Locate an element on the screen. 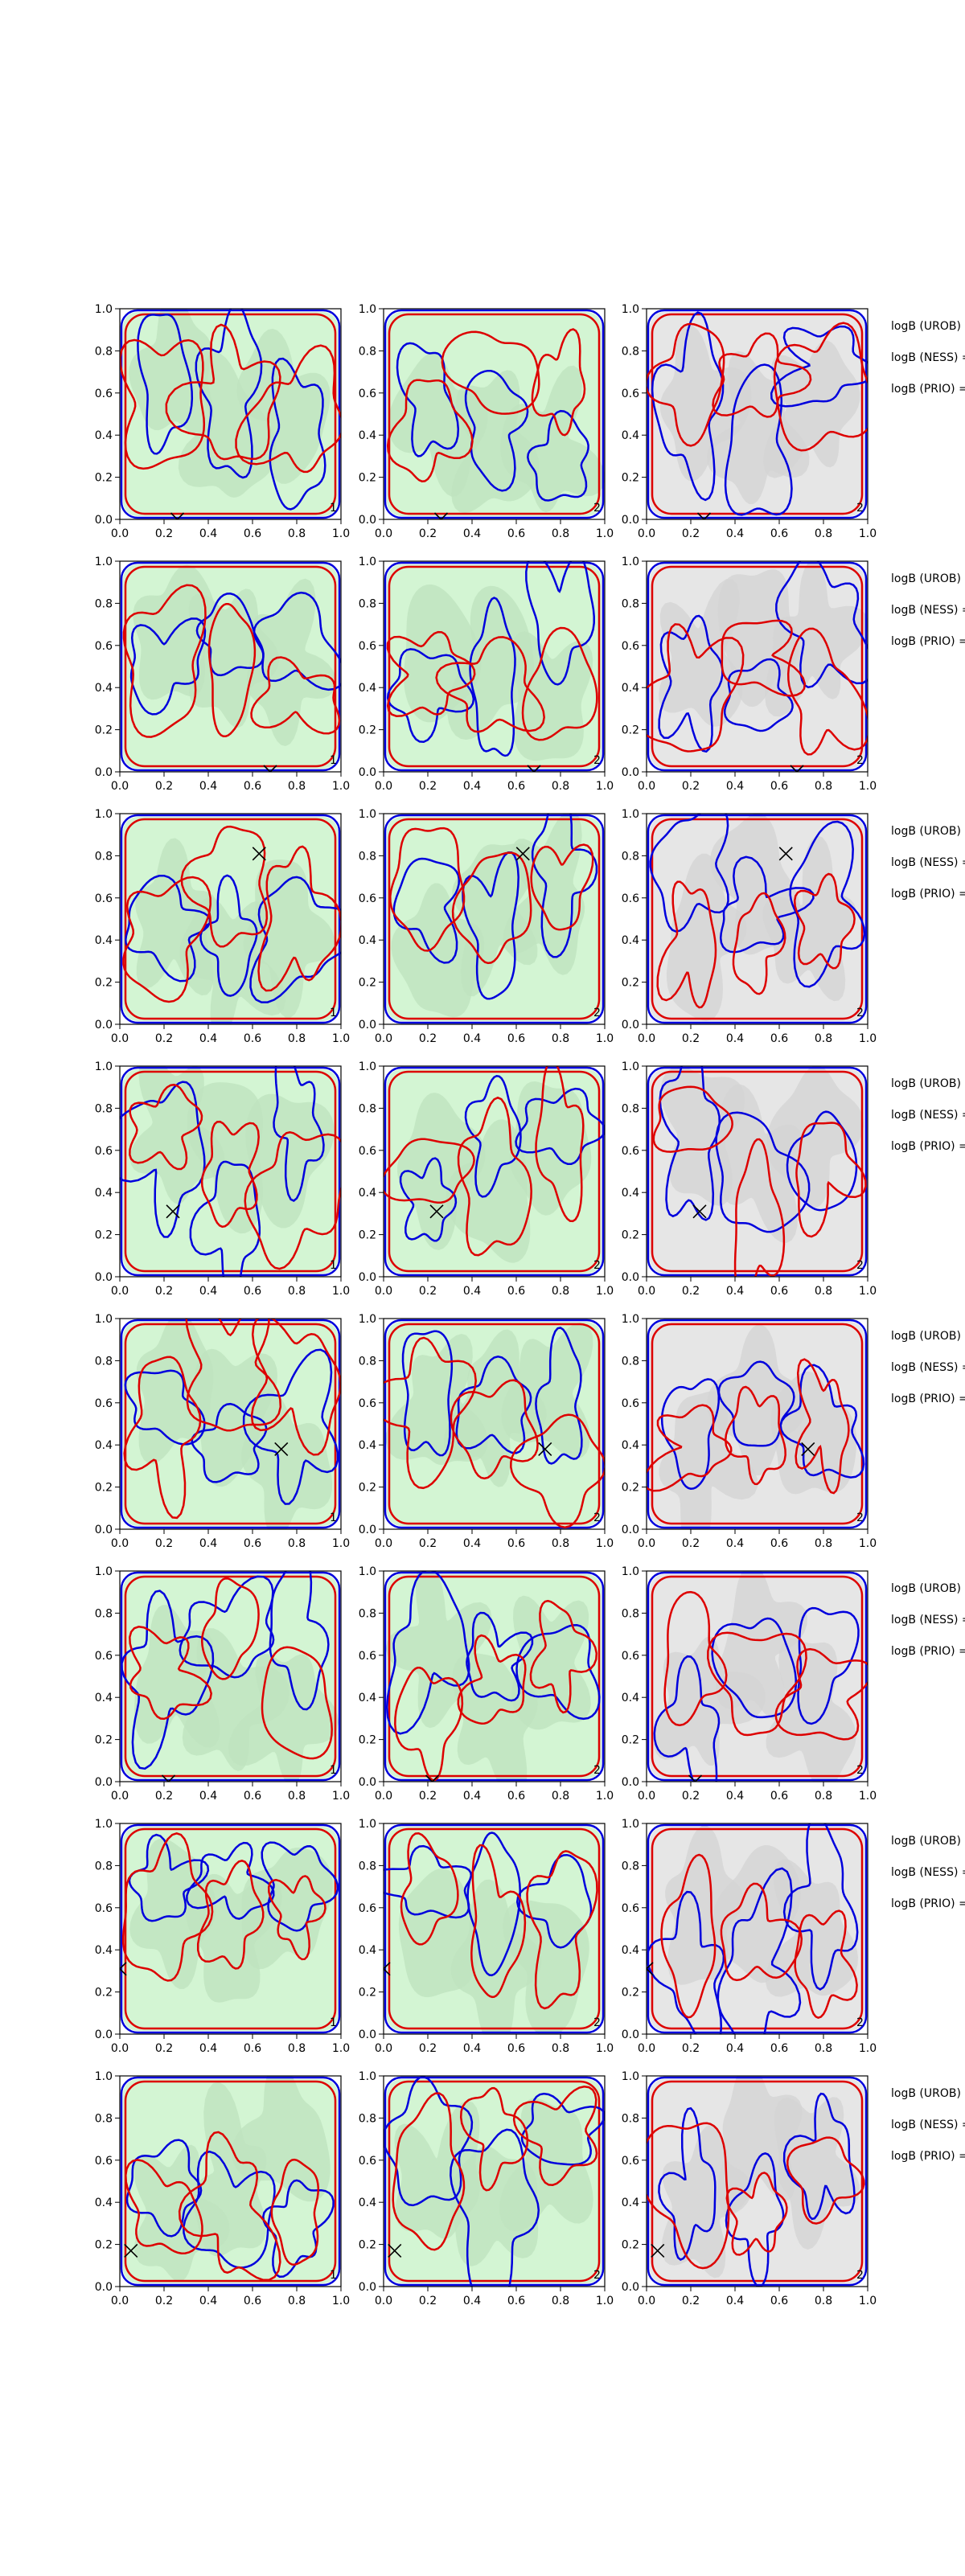 This screenshot has height=2576, width=965. panel: 1 0.0 0.2 0.4 0.6 0.8 1.0 0.0 0.2 0.4 0.6 0.8 1.0 is located at coordinates (222, 1179).